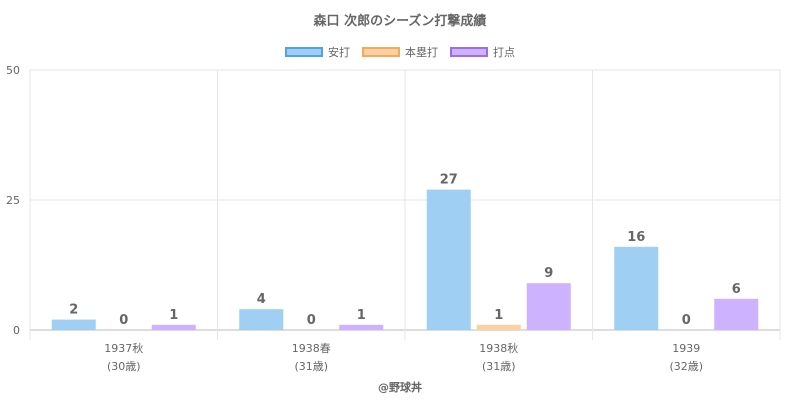  Describe the element at coordinates (311, 348) in the screenshot. I see `x-tick-label: 1938春` at that location.